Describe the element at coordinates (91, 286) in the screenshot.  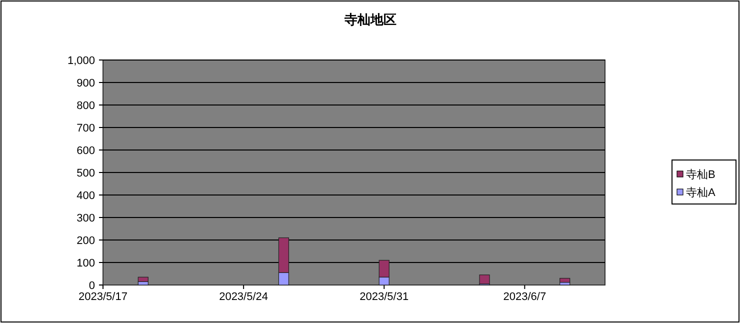
I see `y-tick-label: 0` at that location.